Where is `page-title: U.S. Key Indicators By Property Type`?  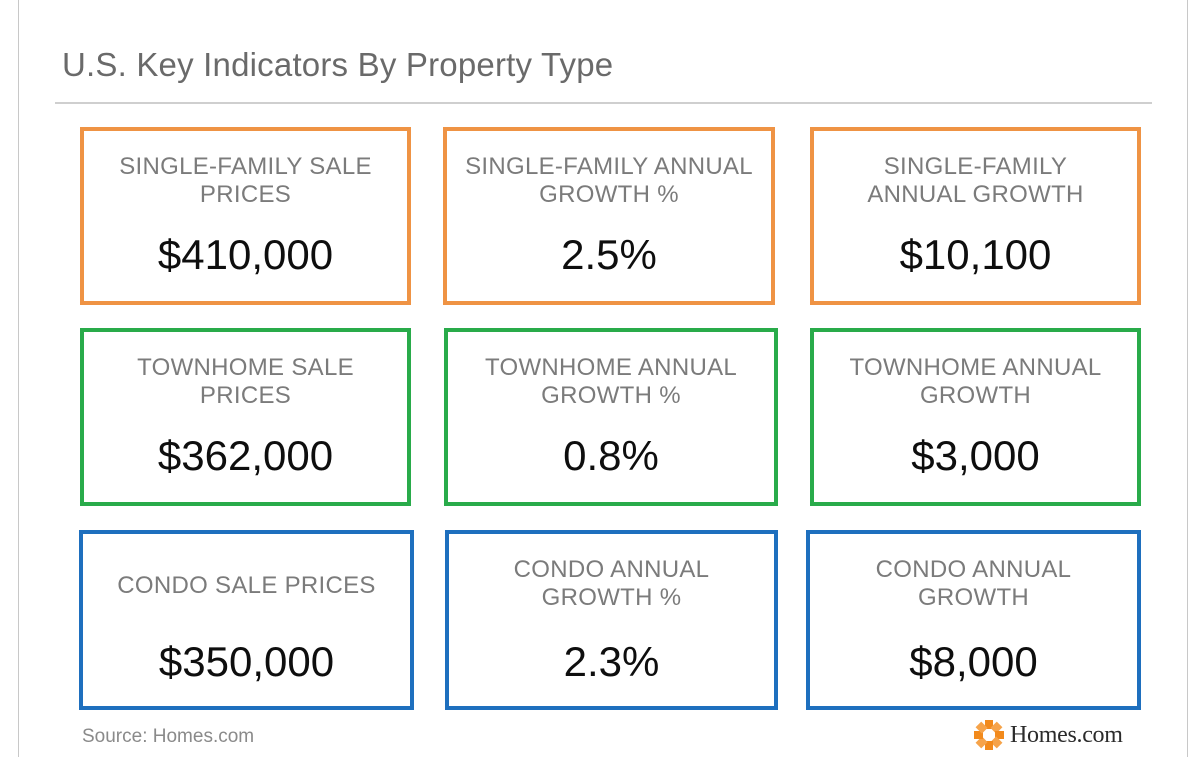 page-title: U.S. Key Indicators By Property Type is located at coordinates (338, 64).